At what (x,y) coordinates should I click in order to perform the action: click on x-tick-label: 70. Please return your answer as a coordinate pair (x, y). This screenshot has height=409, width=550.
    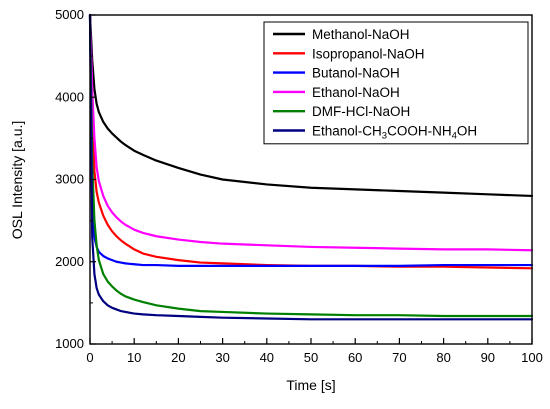
    Looking at the image, I should click on (399, 357).